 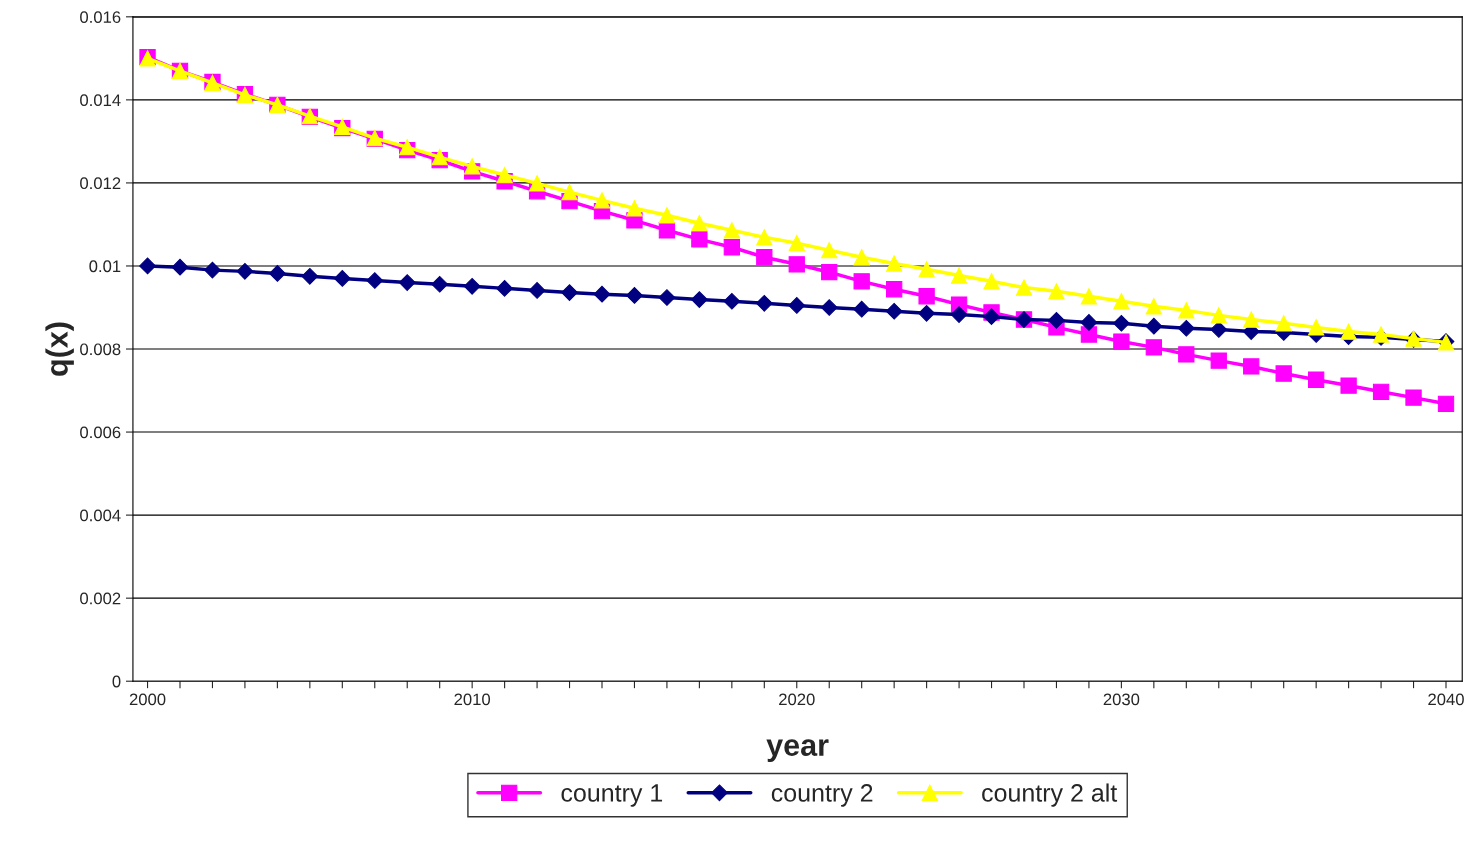 What do you see at coordinates (116, 681) in the screenshot?
I see `y-tick-label: 0` at bounding box center [116, 681].